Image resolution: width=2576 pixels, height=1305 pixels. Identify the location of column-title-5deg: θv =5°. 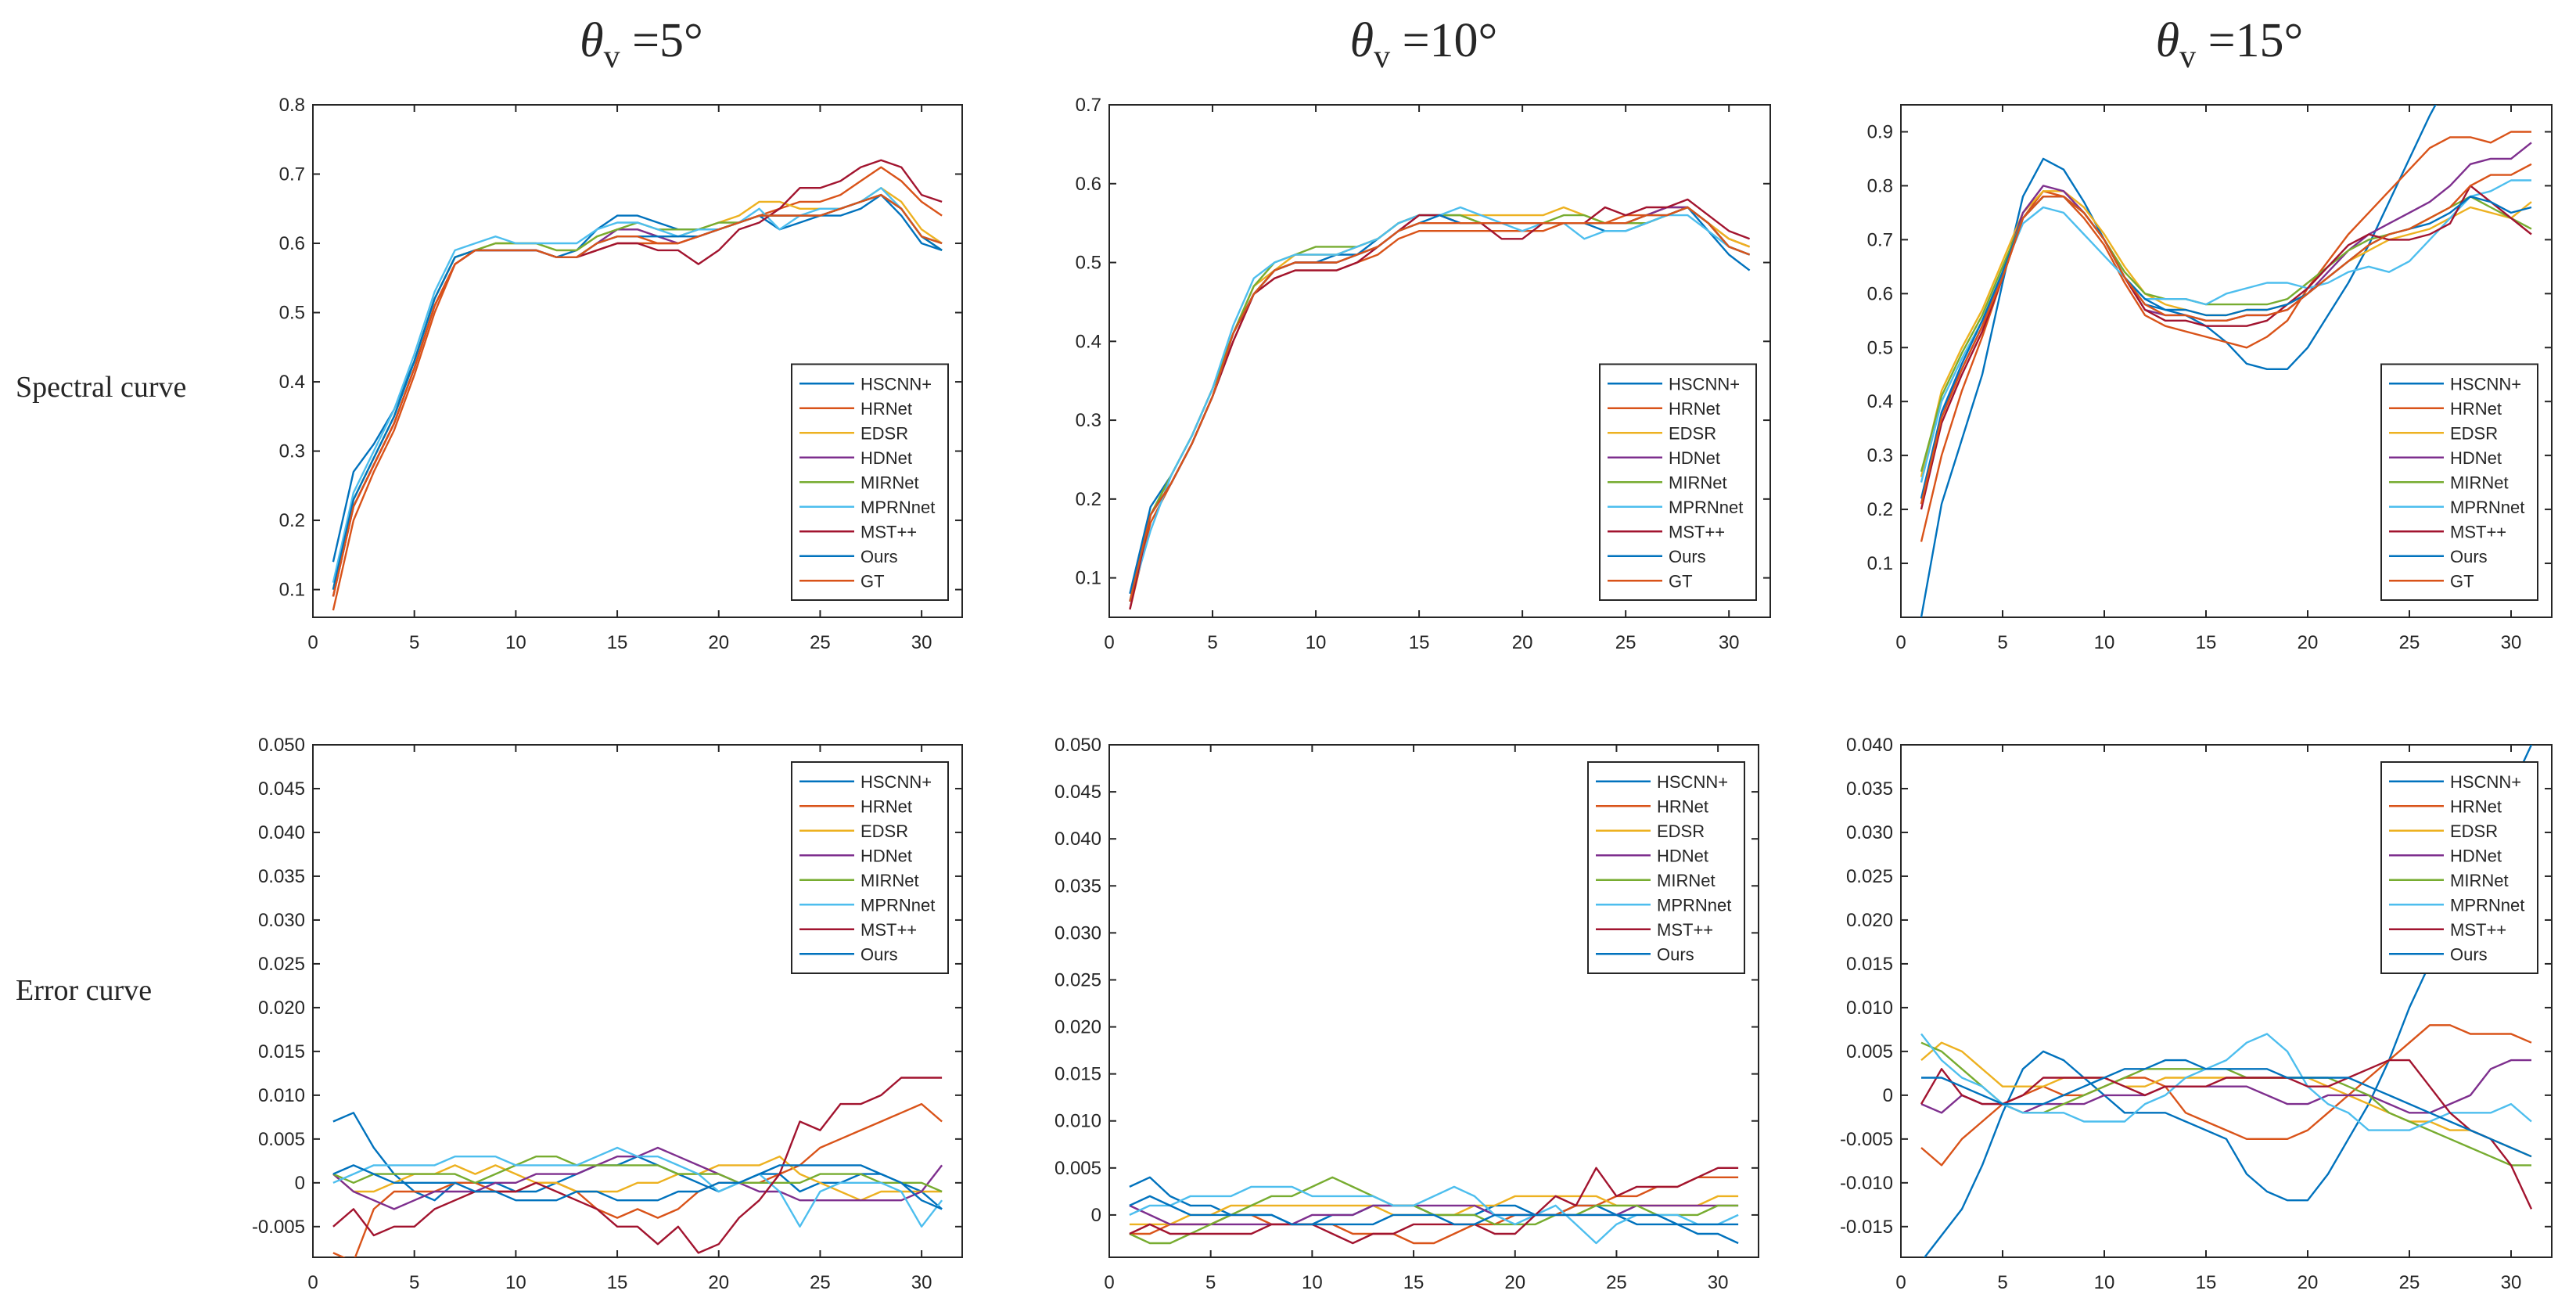
(641, 44).